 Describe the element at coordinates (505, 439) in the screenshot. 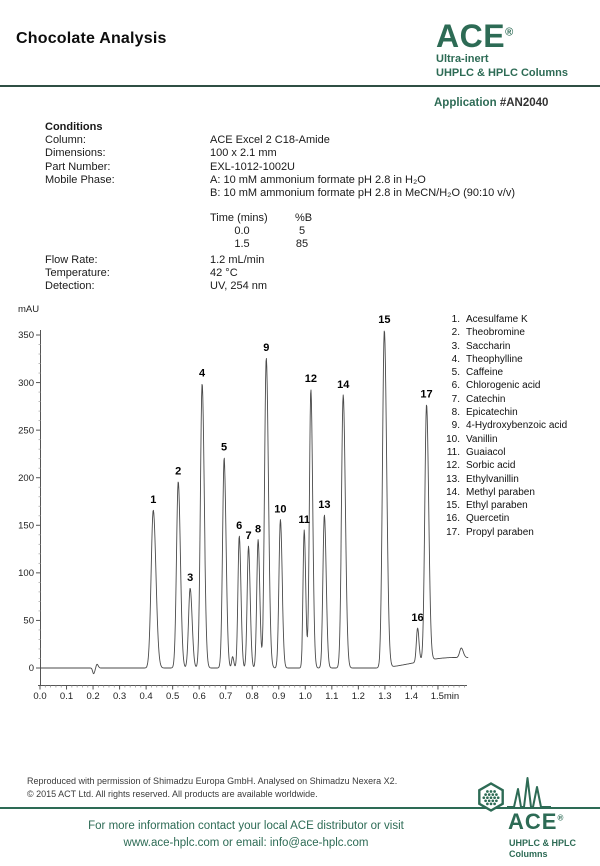

I see `legend-item: 10. Vanillin` at that location.